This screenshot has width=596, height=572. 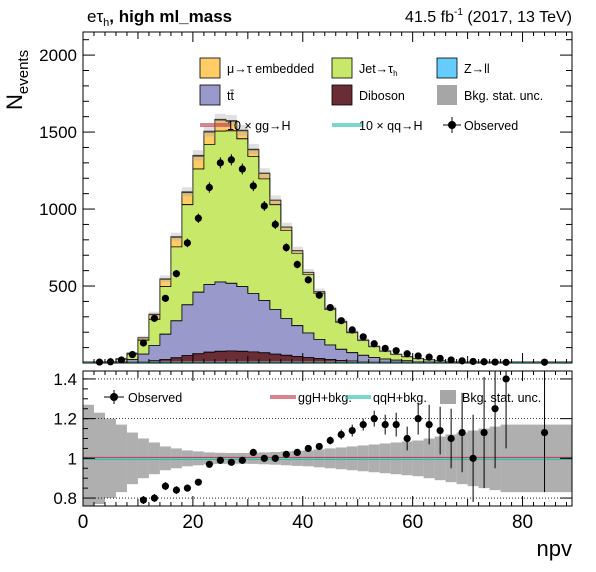 What do you see at coordinates (65, 498) in the screenshot?
I see `ratio-y-tick-label: 0.8` at bounding box center [65, 498].